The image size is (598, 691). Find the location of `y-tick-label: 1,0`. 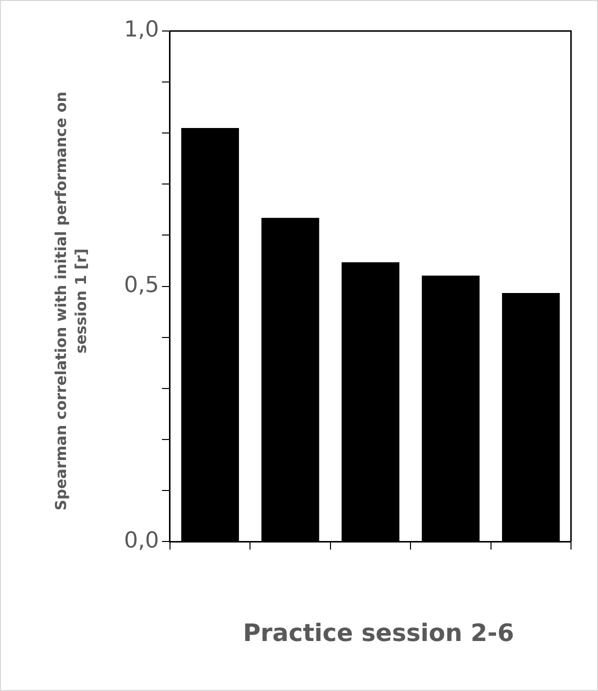

y-tick-label: 1,0 is located at coordinates (141, 30).